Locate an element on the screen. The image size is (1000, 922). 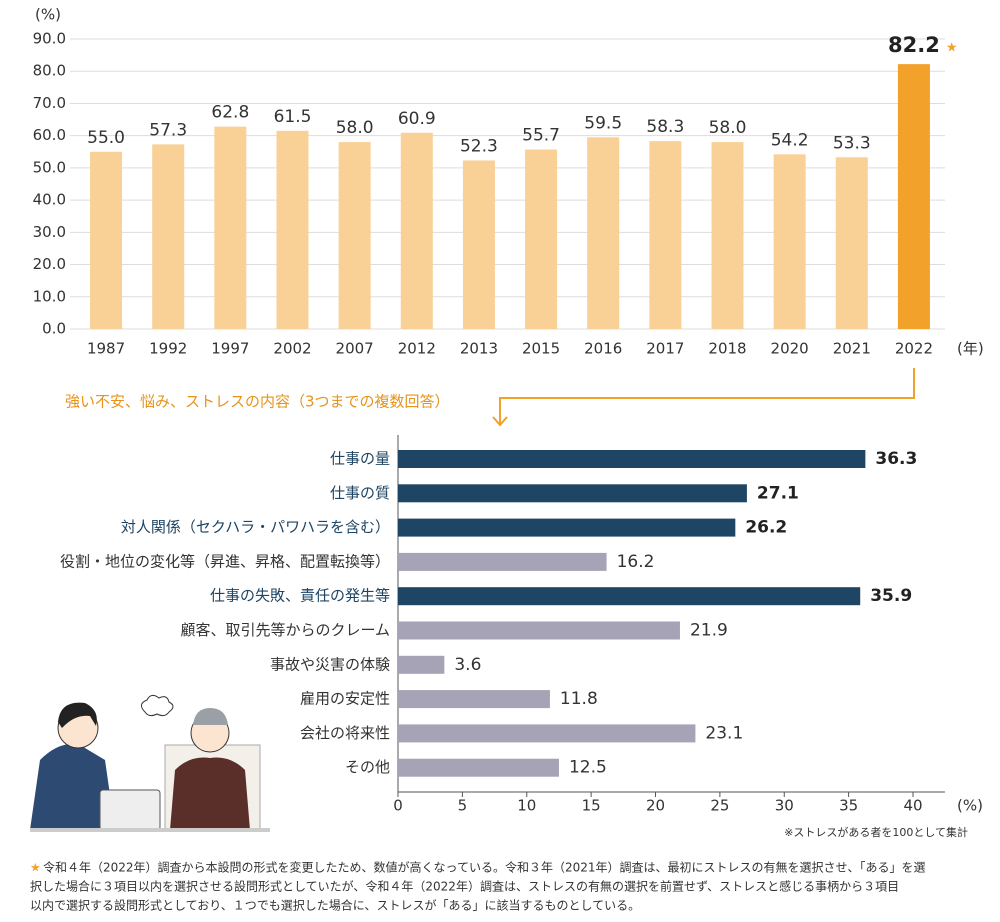
x-tick-label: 2012 is located at coordinates (417, 349).